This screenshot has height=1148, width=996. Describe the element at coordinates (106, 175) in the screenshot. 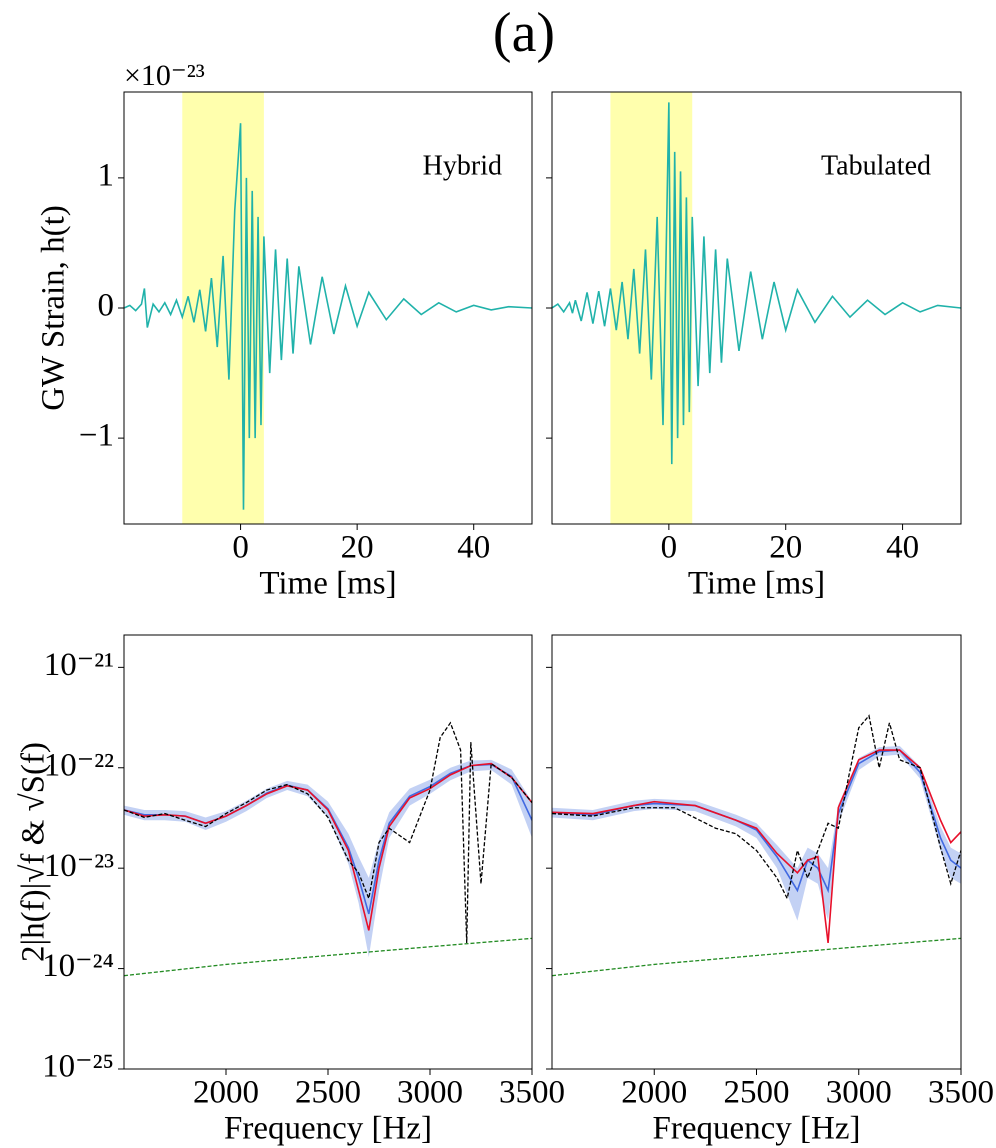

I see `y-tick-label: 1` at that location.